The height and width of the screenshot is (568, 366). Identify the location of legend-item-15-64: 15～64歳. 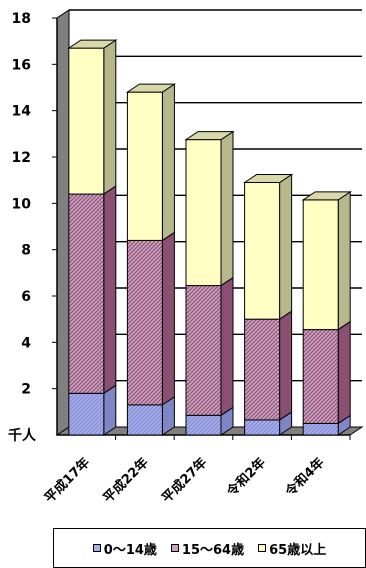
(207, 548).